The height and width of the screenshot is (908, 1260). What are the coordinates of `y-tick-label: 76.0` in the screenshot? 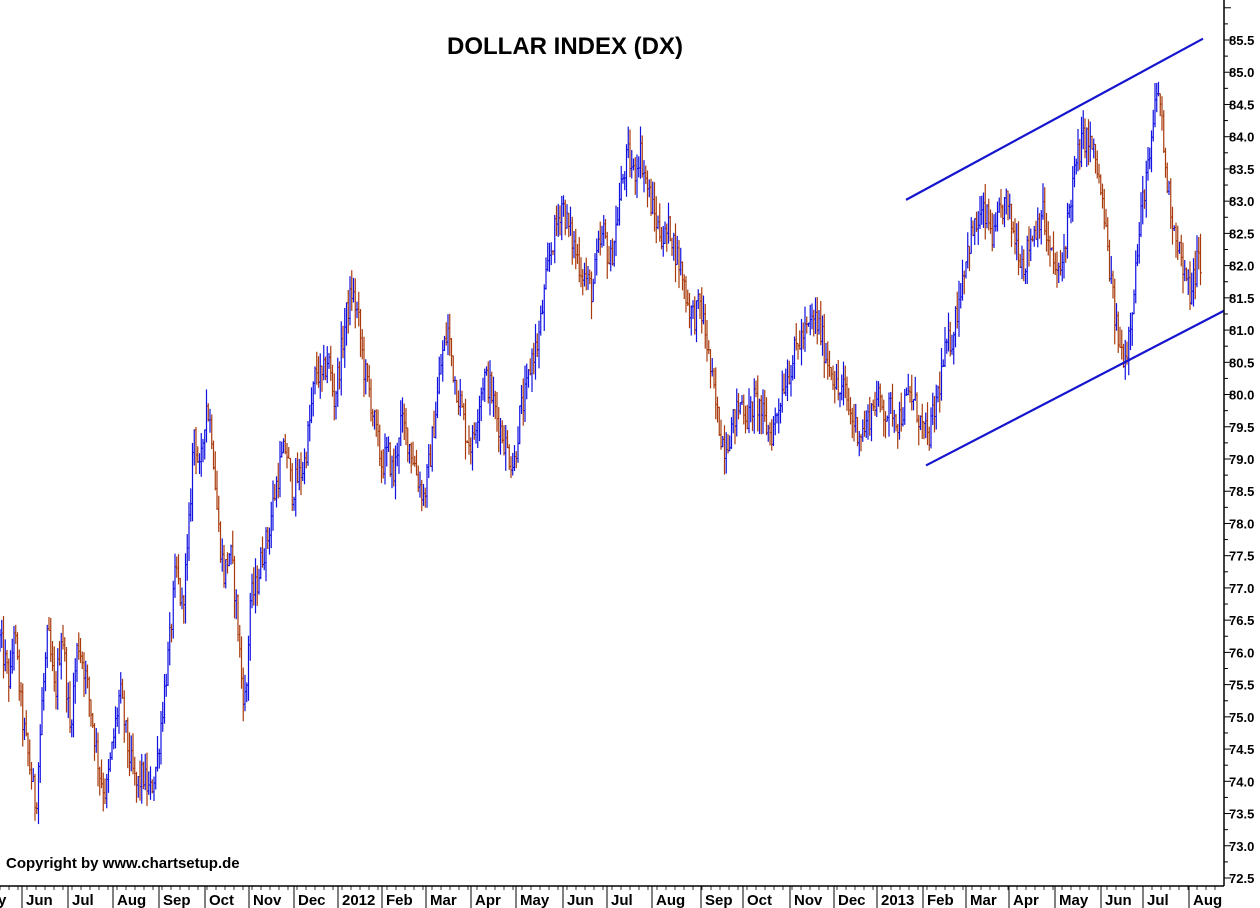 It's located at (1241, 652).